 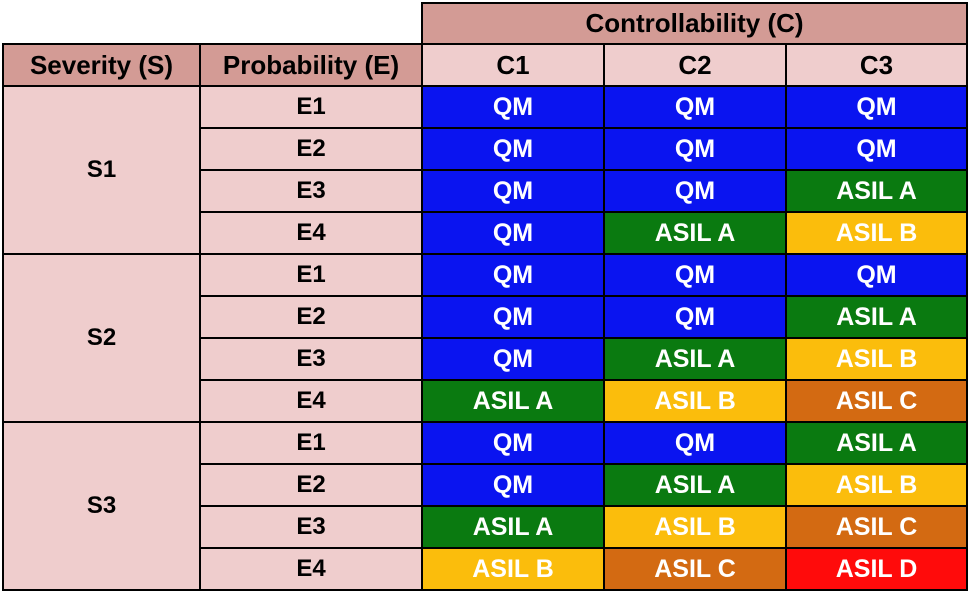 I want to click on severity-level-s2: S2, so click(x=101, y=338).